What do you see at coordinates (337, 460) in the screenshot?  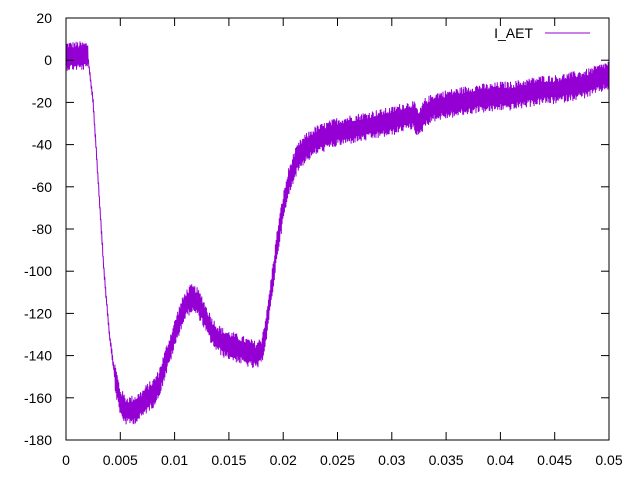 I see `x-tick-label: 0.025` at bounding box center [337, 460].